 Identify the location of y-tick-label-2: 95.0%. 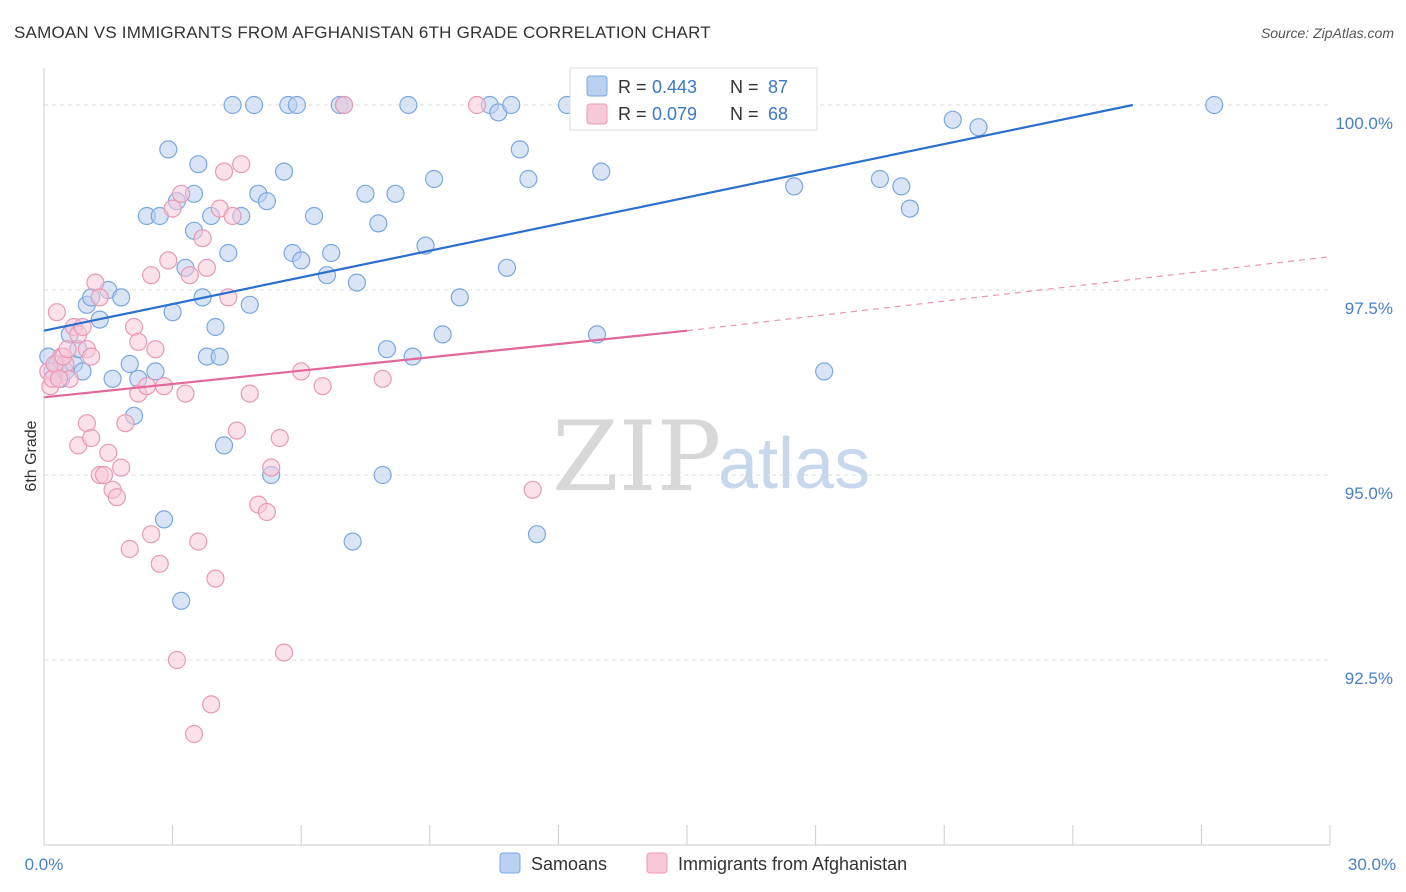
(1369, 493).